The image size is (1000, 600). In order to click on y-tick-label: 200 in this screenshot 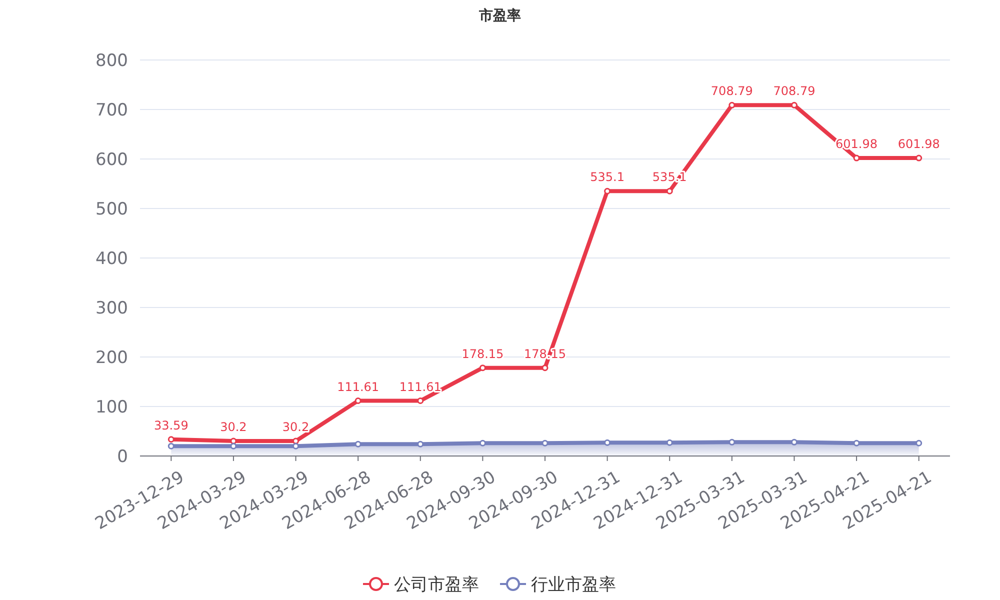, I will do `click(112, 358)`.